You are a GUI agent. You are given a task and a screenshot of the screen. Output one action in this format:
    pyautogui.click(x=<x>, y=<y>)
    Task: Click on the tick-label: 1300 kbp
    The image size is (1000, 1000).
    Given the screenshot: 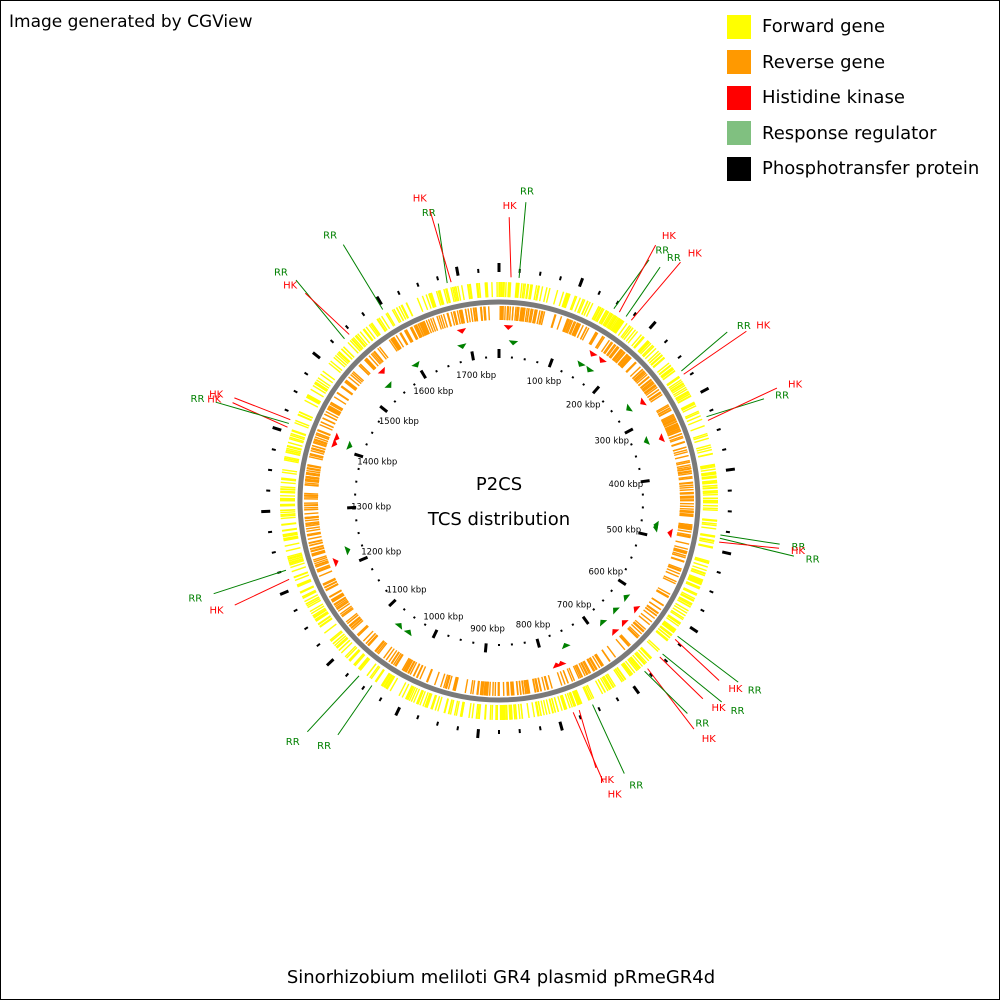 What is the action you would take?
    pyautogui.click(x=371, y=508)
    